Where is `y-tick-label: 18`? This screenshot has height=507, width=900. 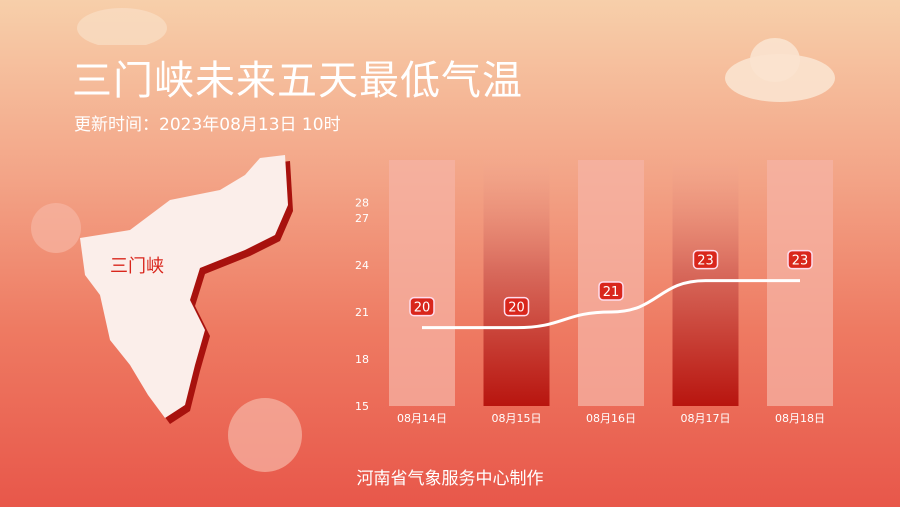
y-tick-label: 18 is located at coordinates (362, 359).